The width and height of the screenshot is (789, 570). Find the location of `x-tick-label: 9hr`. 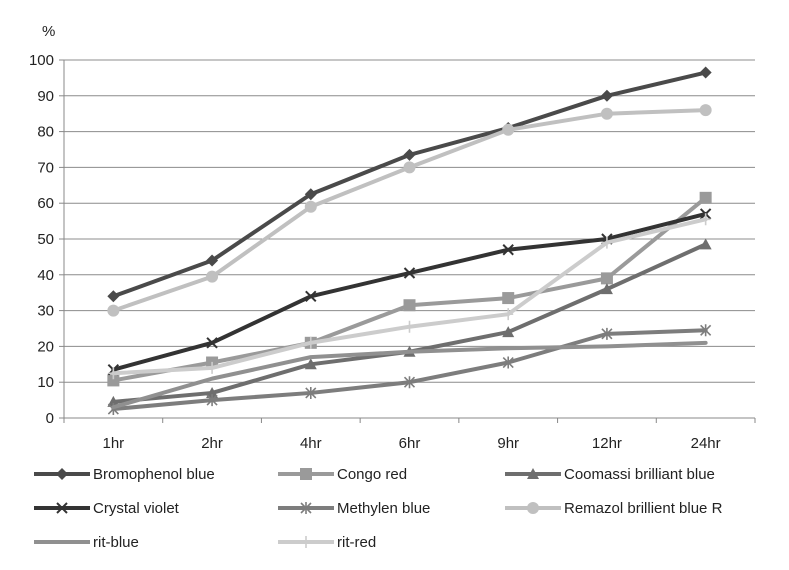

x-tick-label: 9hr is located at coordinates (508, 443).